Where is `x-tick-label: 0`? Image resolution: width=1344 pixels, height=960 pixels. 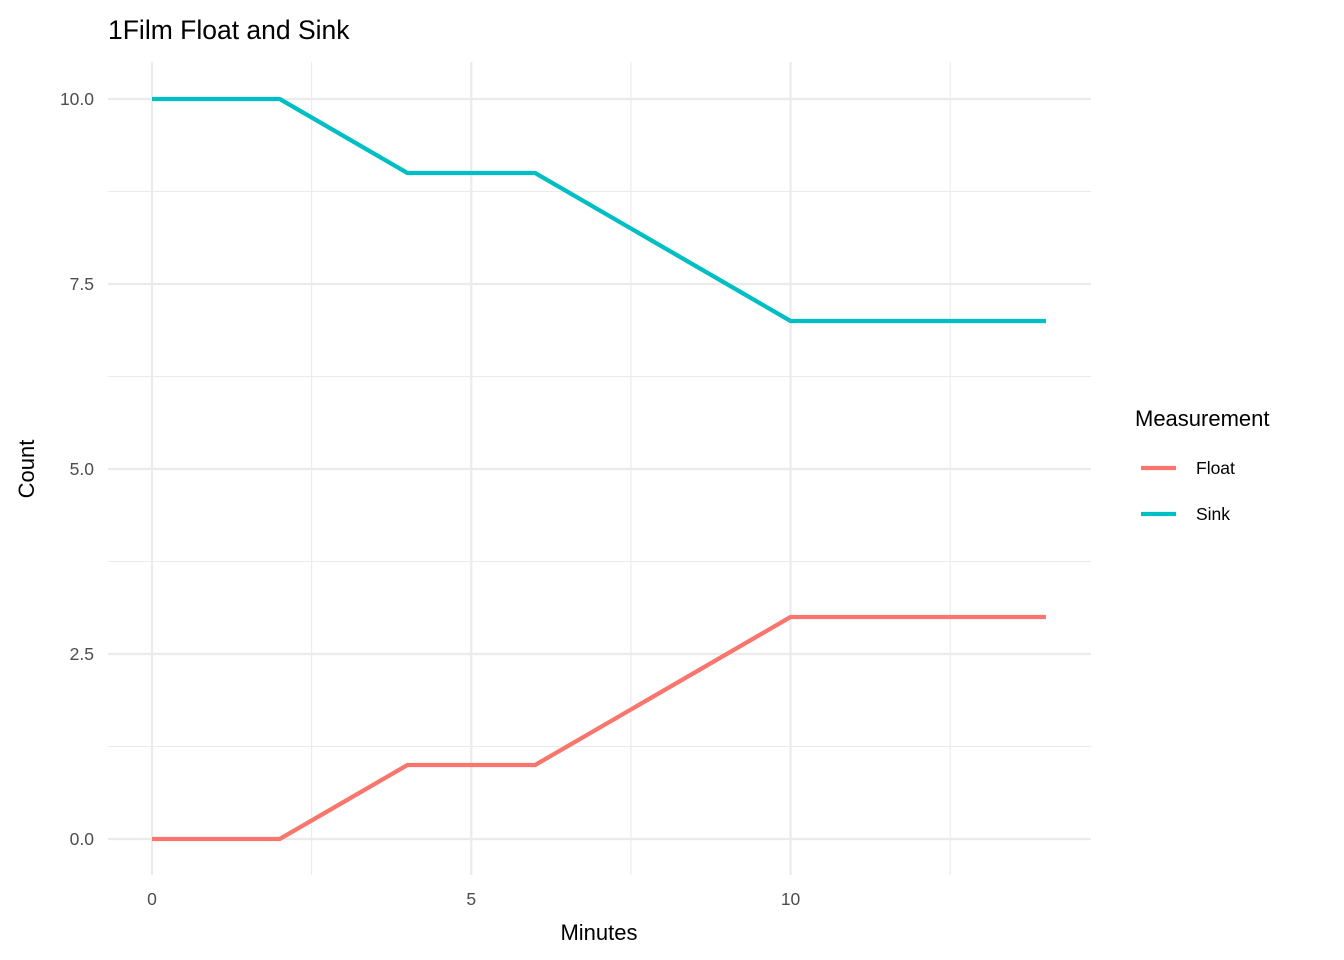 x-tick-label: 0 is located at coordinates (152, 899).